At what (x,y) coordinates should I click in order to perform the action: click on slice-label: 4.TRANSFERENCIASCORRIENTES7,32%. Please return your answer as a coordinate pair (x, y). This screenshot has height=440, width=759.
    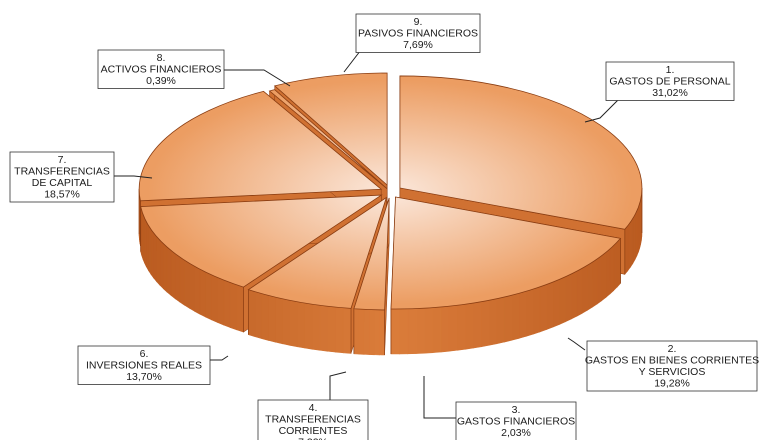
    Looking at the image, I should click on (313, 419).